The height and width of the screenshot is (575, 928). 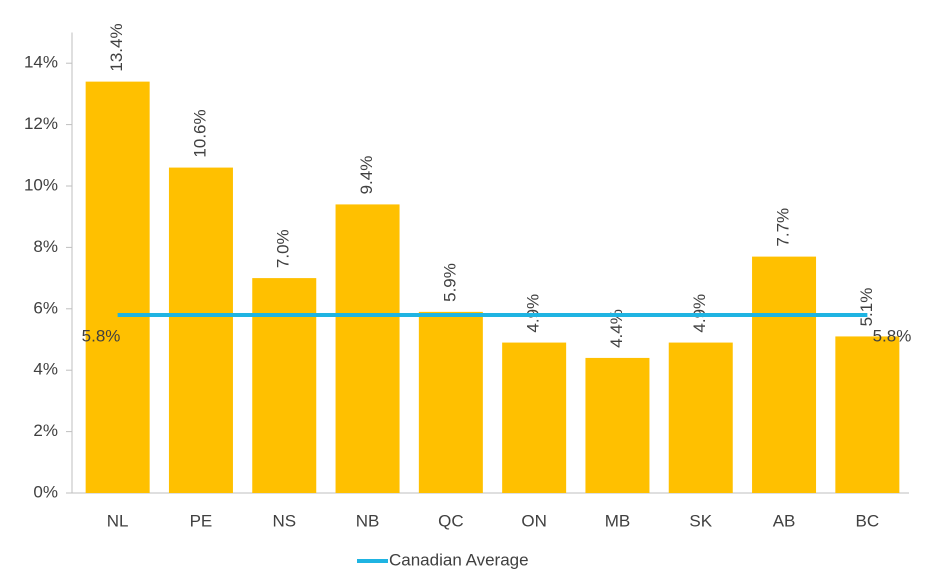 I want to click on x-tick-label: NS, so click(x=284, y=520).